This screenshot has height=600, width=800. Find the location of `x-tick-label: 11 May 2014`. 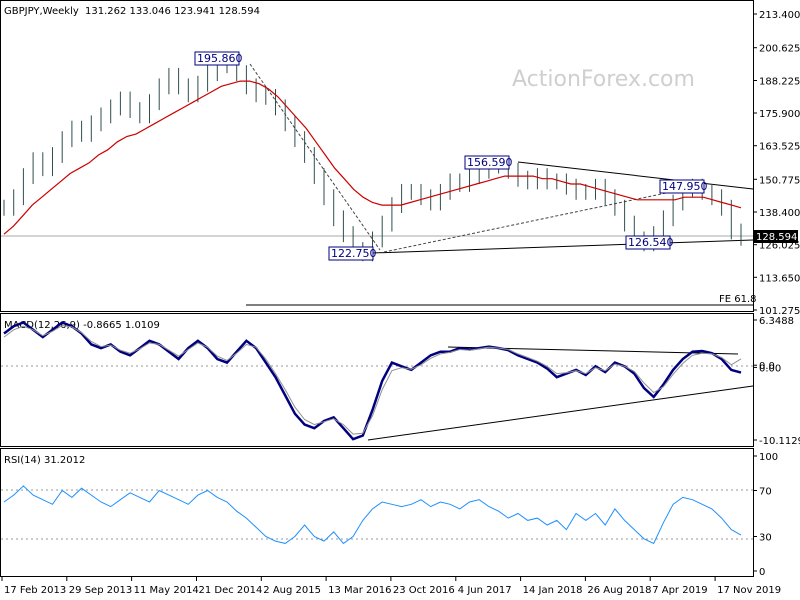

x-tick-label: 11 May 2014 is located at coordinates (166, 590).